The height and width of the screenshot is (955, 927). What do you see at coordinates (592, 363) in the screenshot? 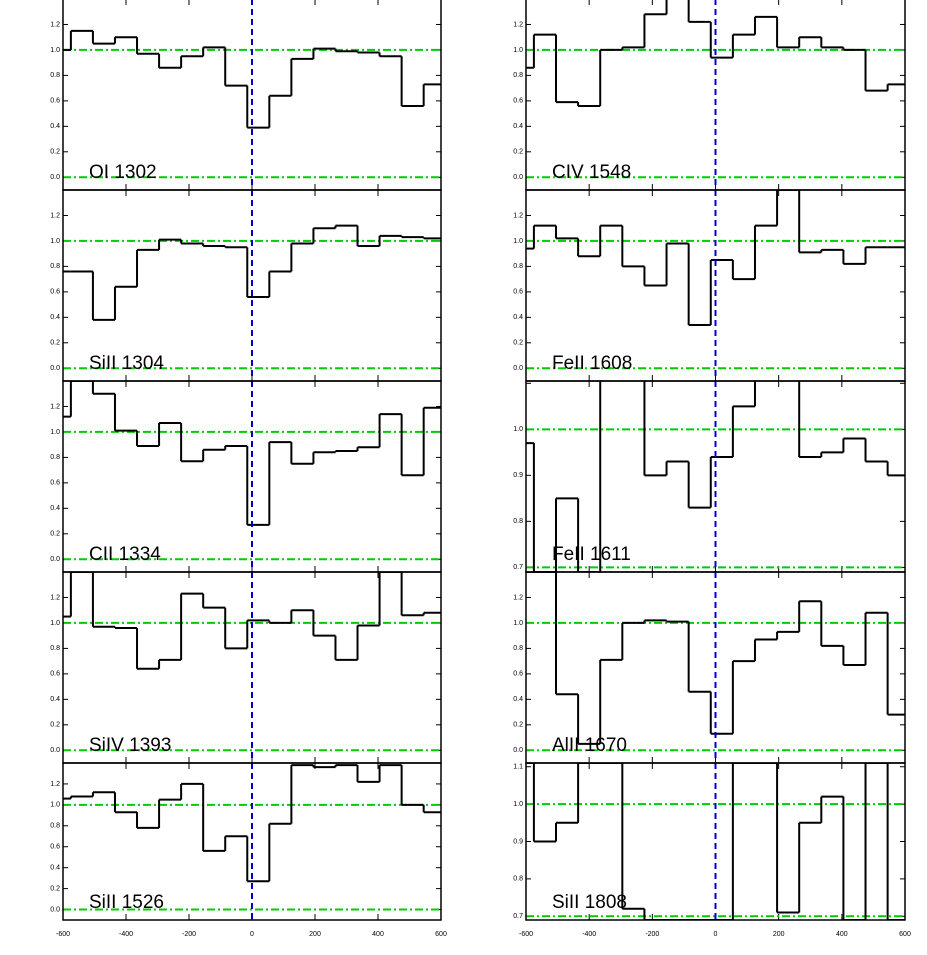
I see `line-label: FeII 1608` at bounding box center [592, 363].